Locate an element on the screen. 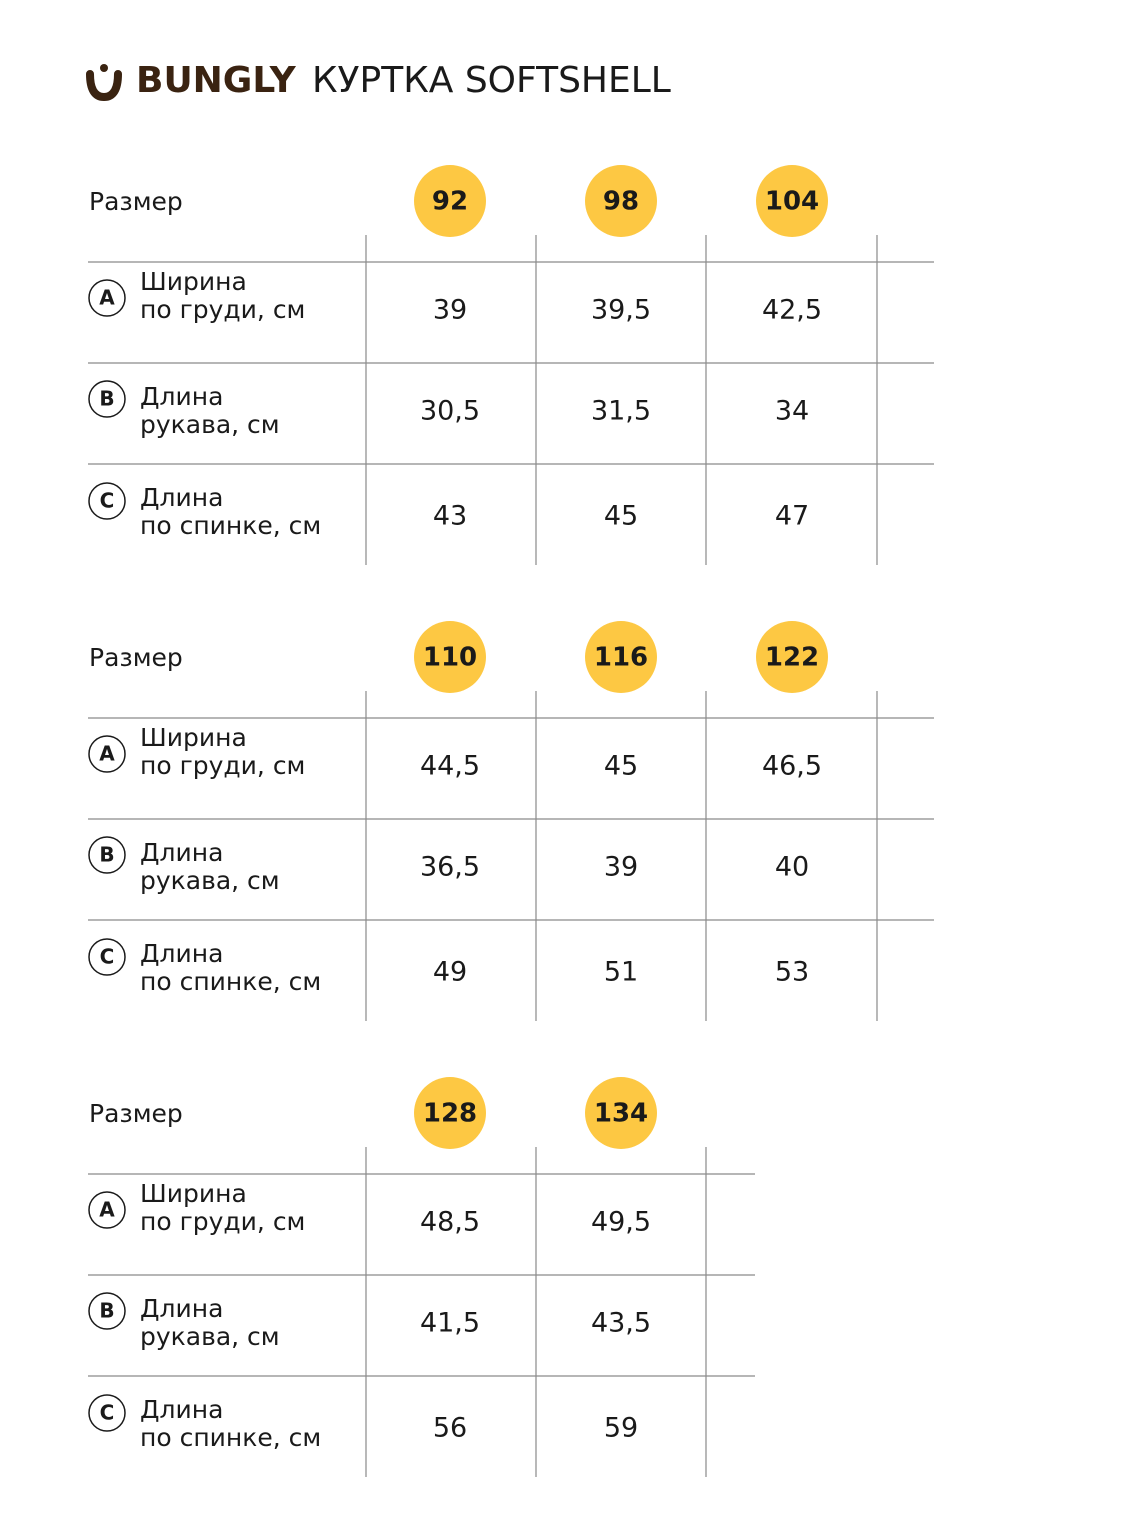 The width and height of the screenshot is (1122, 1523). size-value: 116 is located at coordinates (621, 658).